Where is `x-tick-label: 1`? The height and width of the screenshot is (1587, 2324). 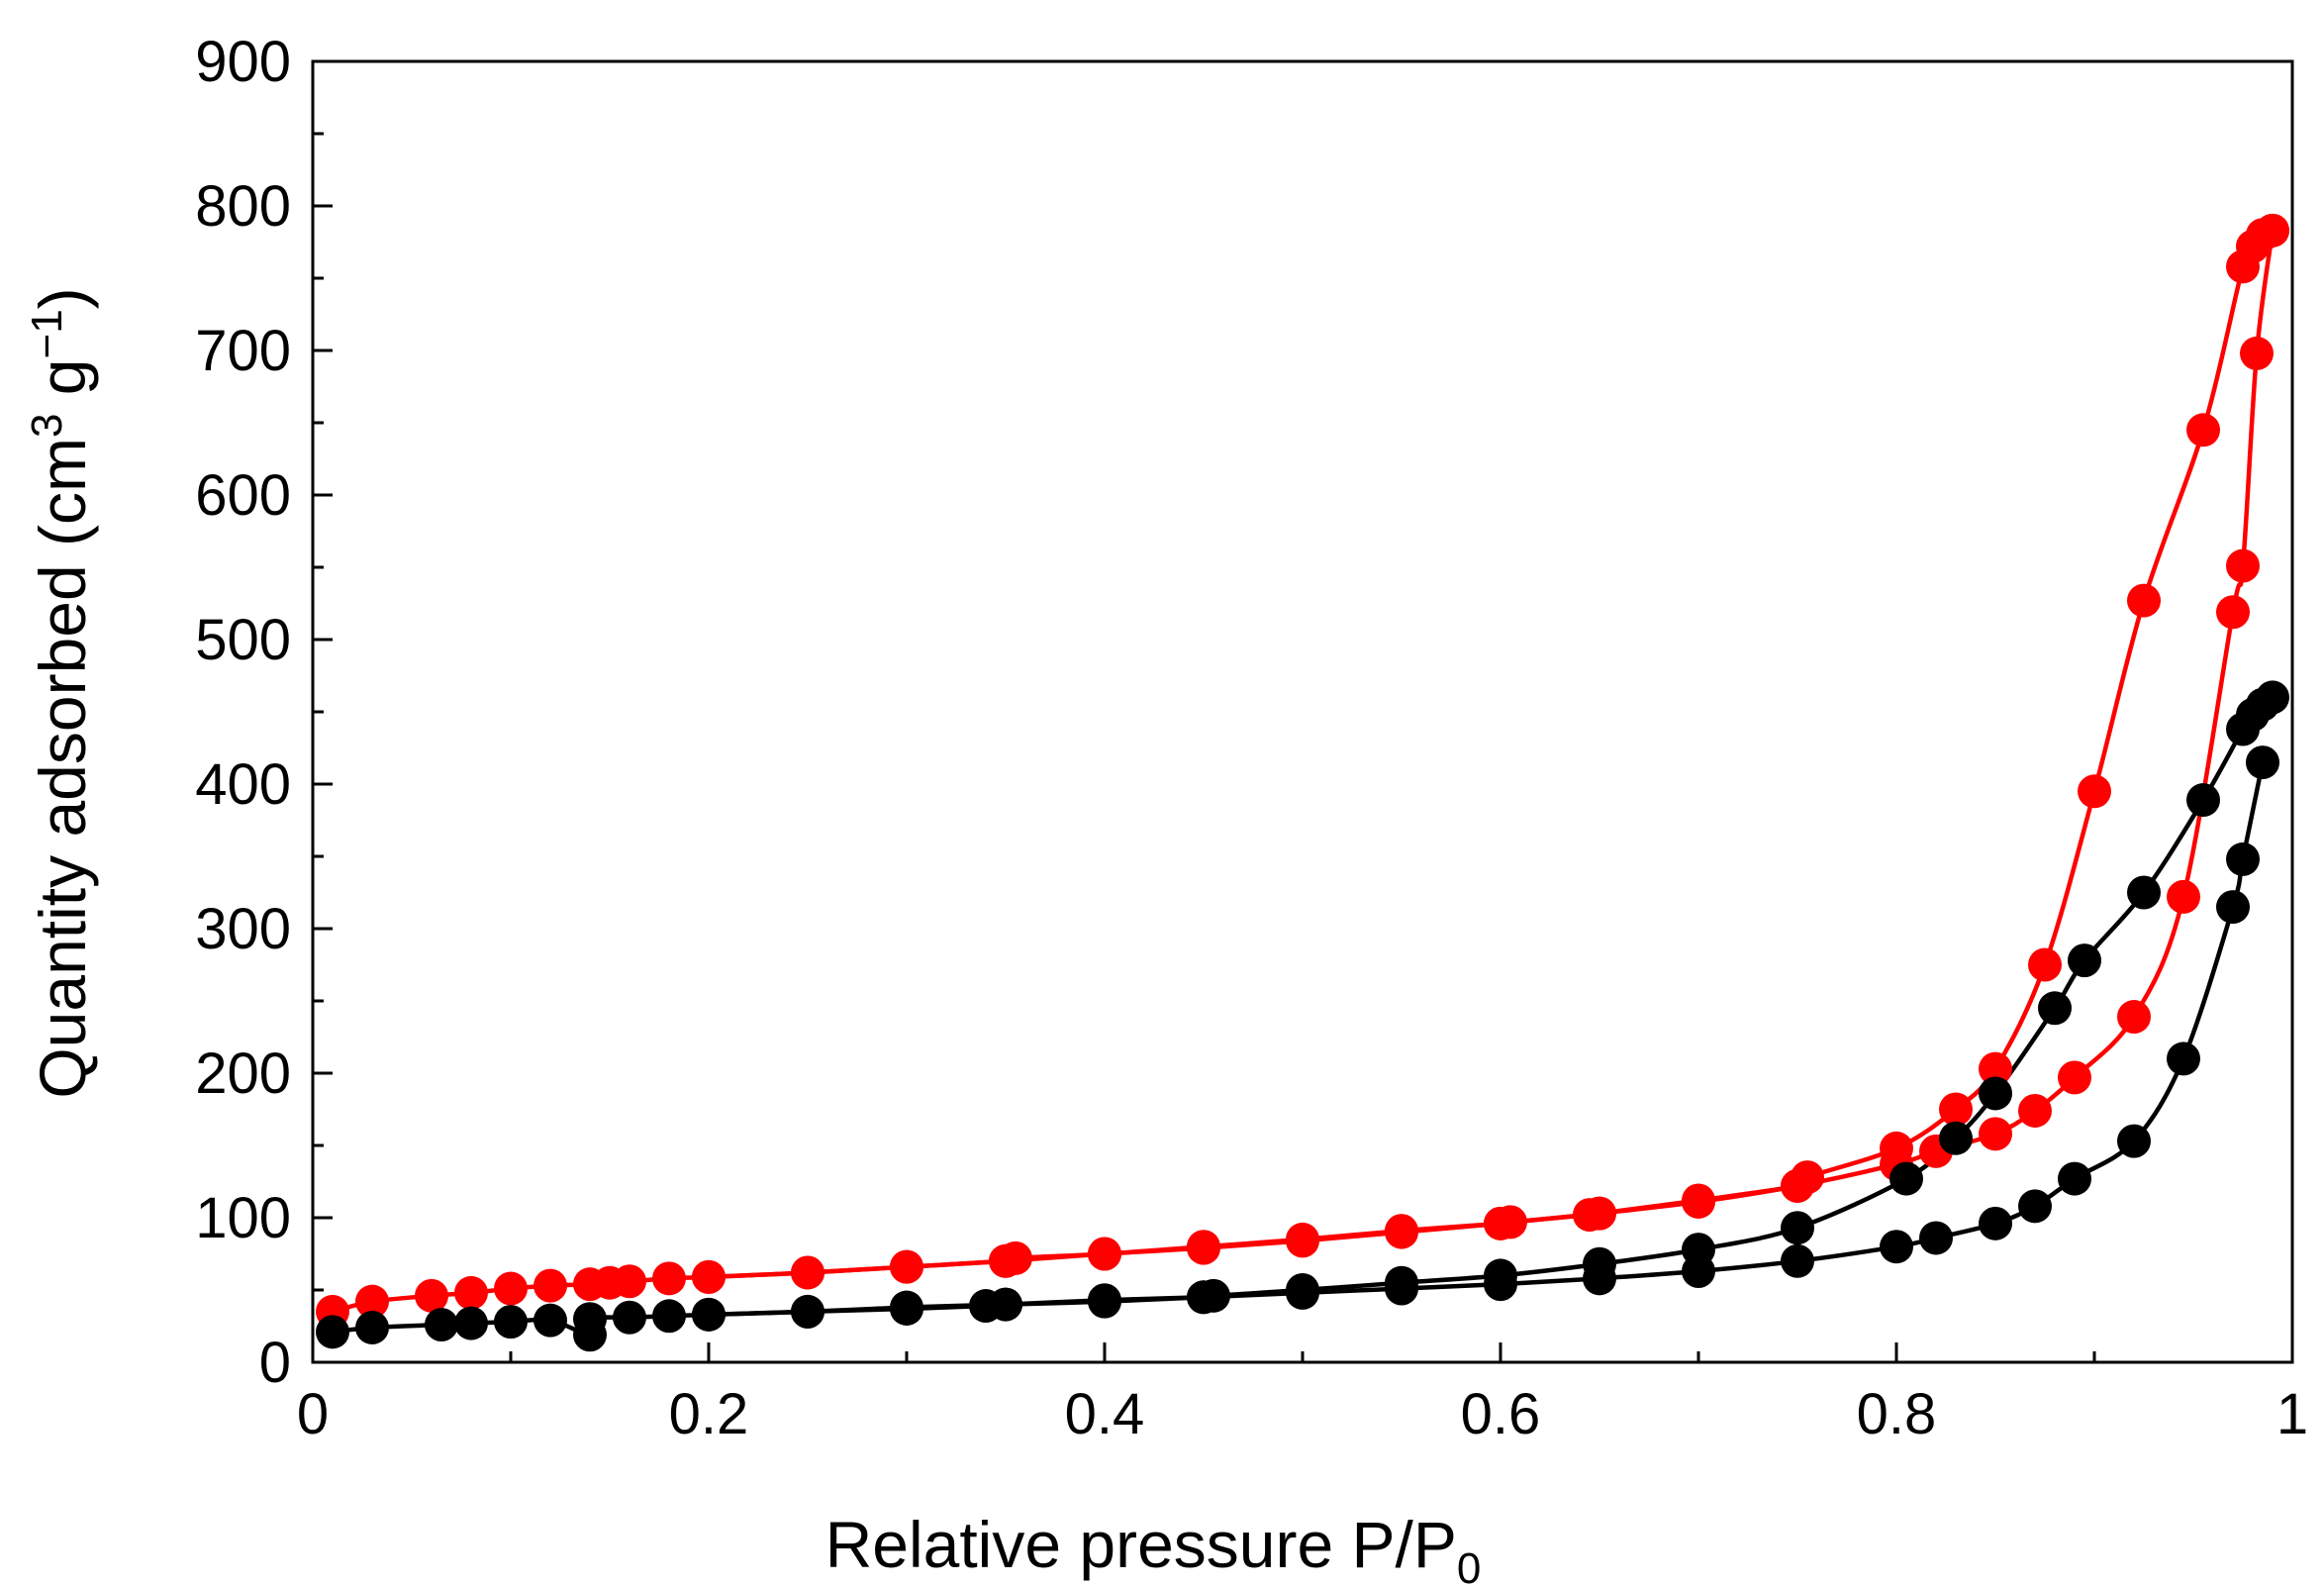
x-tick-label: 1 is located at coordinates (2292, 1414).